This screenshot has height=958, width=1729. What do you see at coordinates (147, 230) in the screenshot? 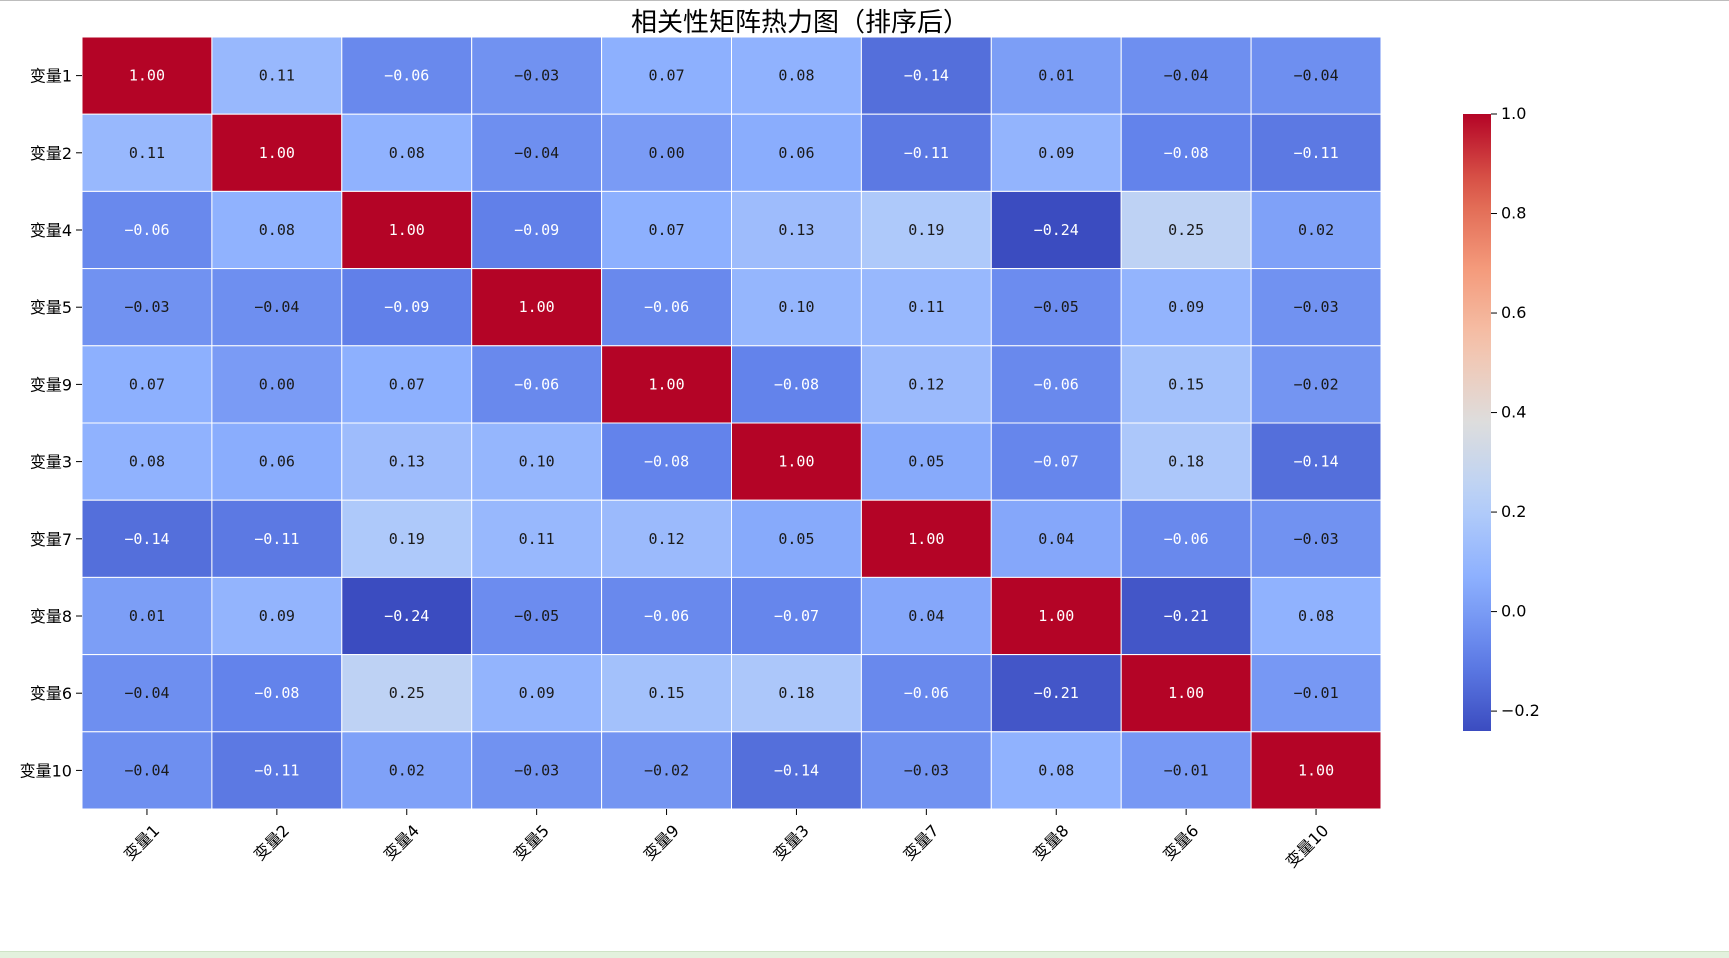
I see `heatmap-cell-r2-c0` at bounding box center [147, 230].